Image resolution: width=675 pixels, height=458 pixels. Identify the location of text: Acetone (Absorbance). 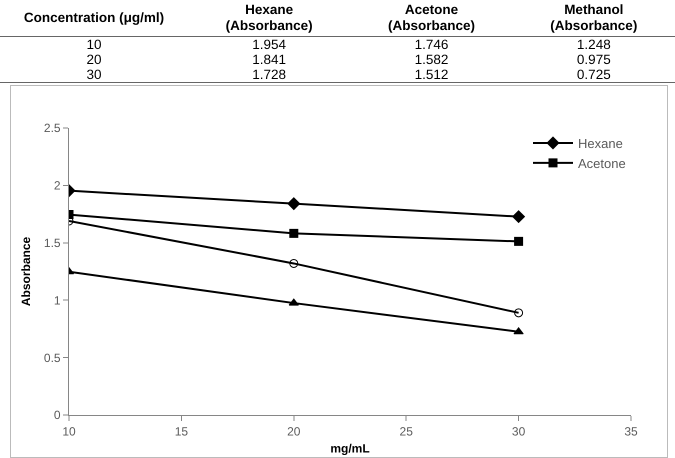
(431, 18).